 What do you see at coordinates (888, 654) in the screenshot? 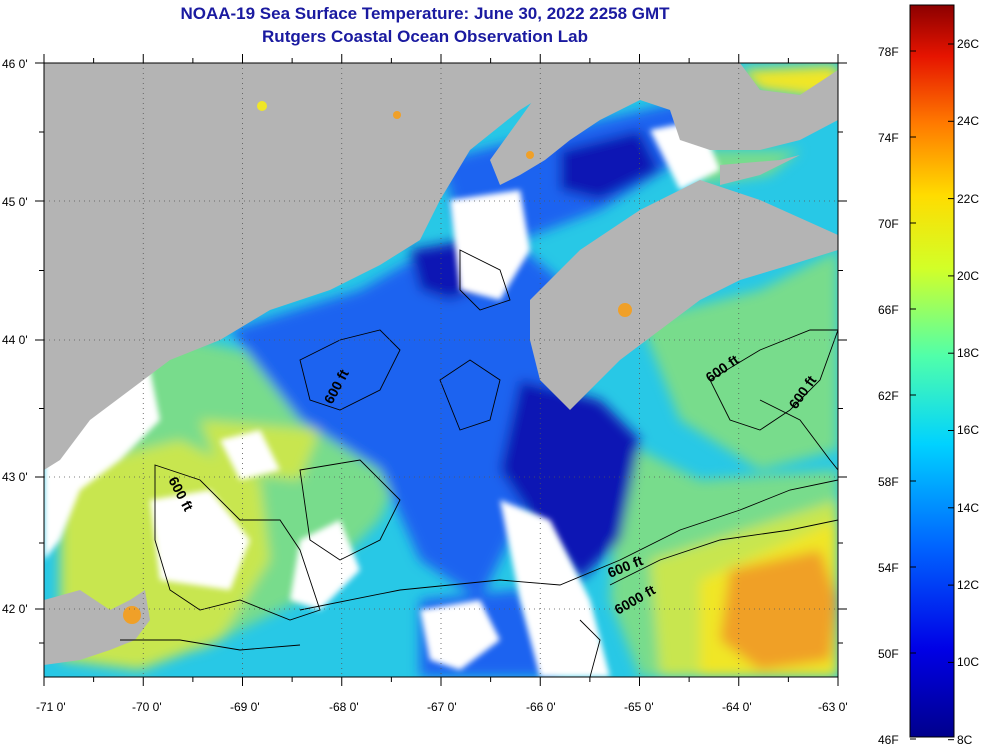
I see `fahrenheit-label: 50F` at bounding box center [888, 654].